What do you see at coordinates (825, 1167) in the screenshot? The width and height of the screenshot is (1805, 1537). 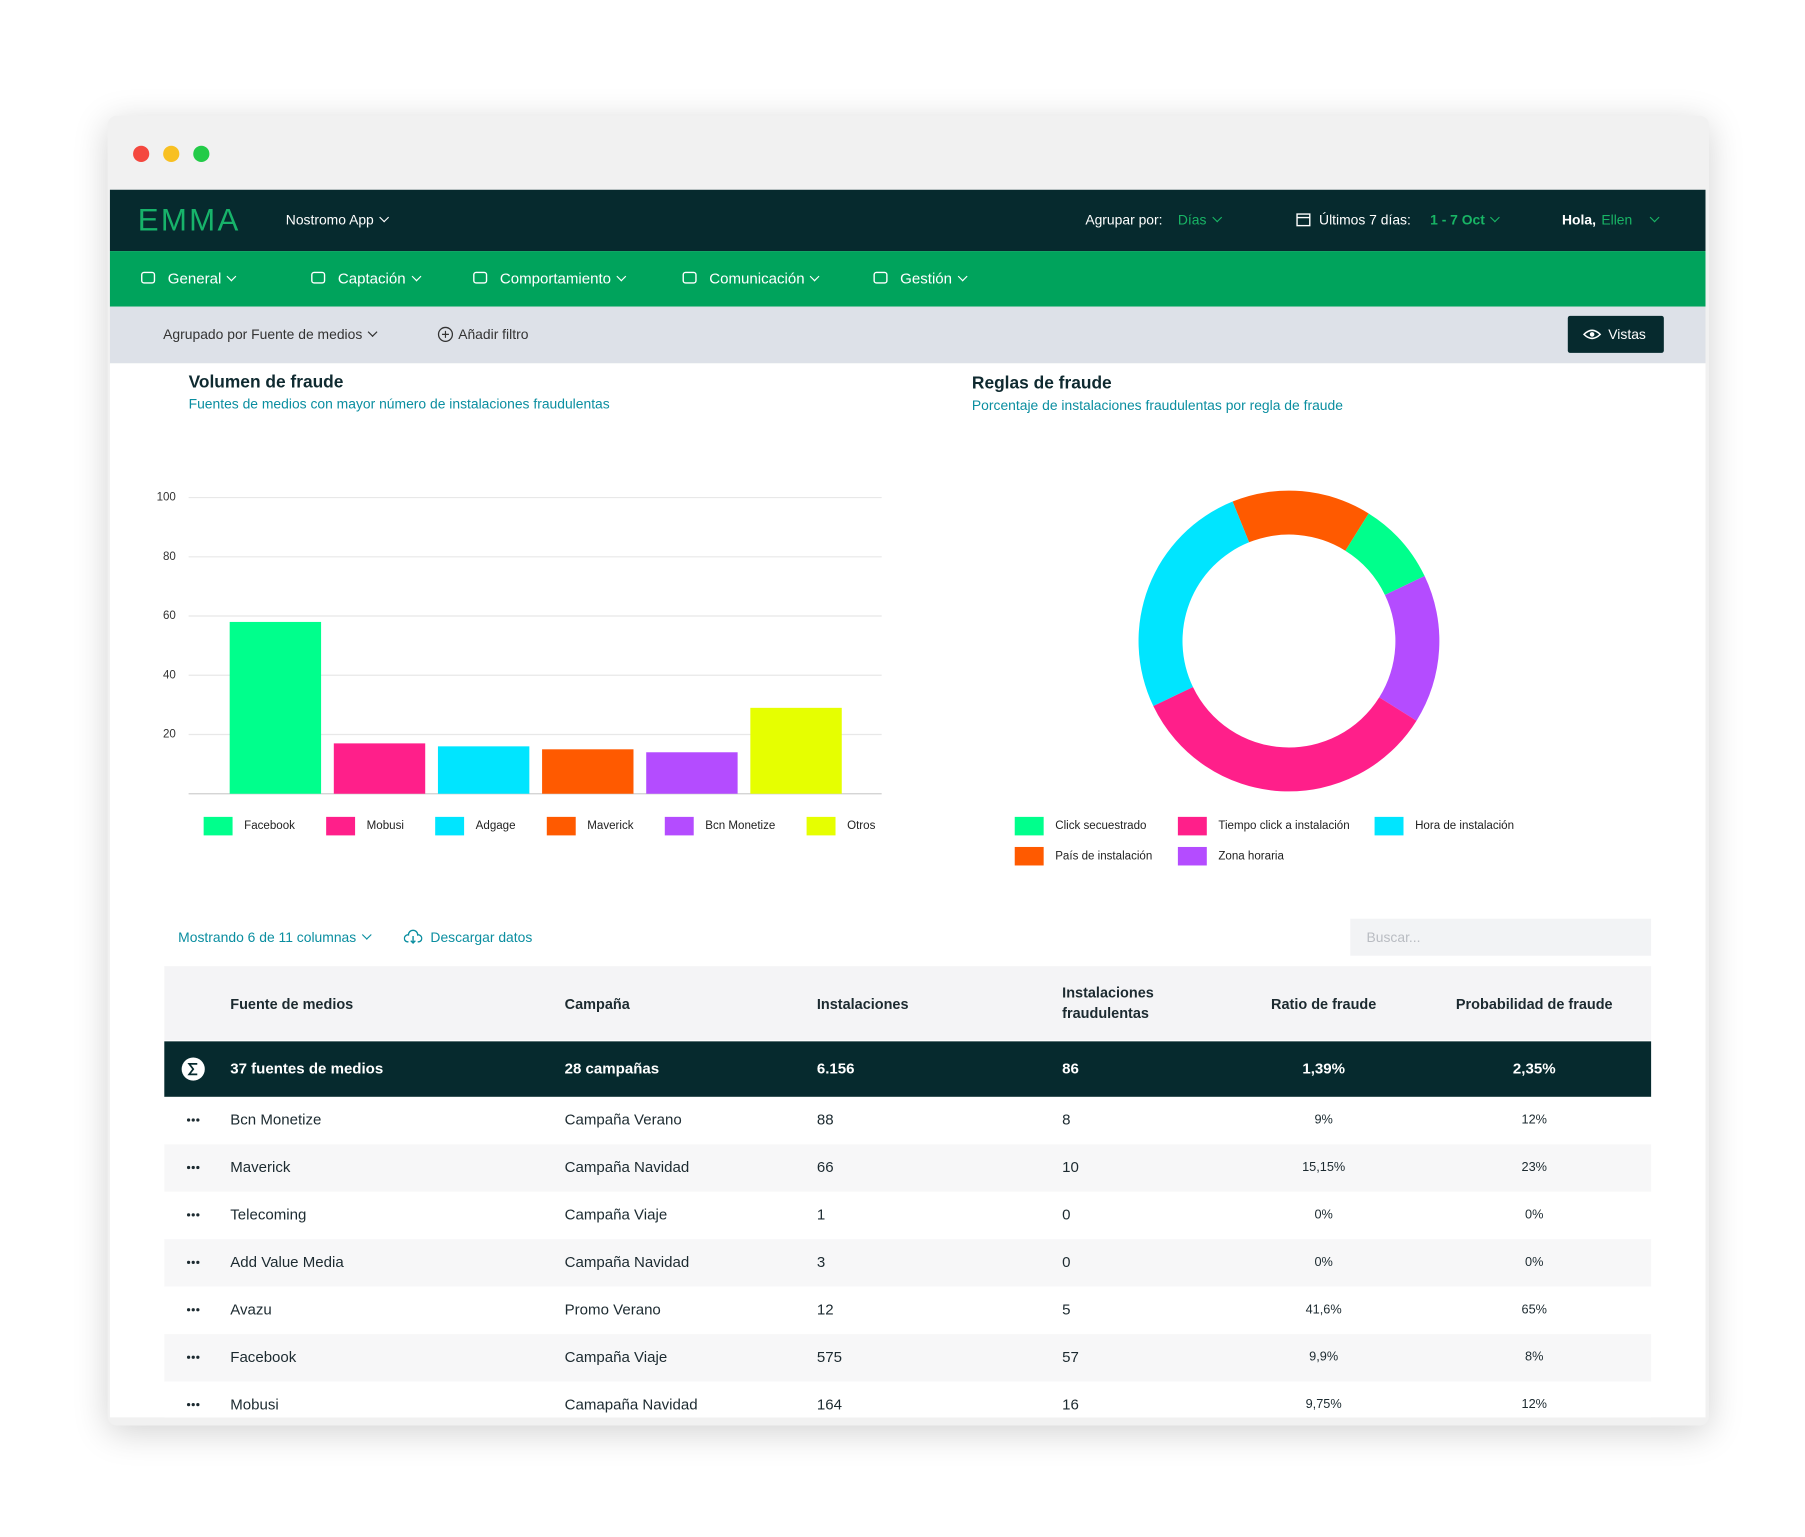 I see `cell: 66` at bounding box center [825, 1167].